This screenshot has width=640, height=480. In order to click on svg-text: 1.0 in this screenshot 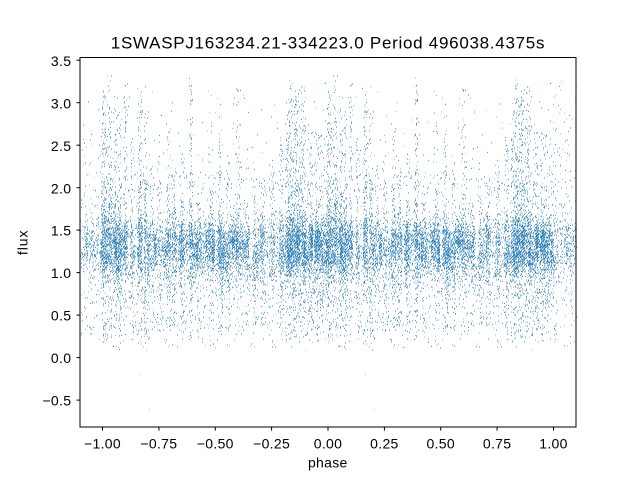, I will do `click(61, 273)`.